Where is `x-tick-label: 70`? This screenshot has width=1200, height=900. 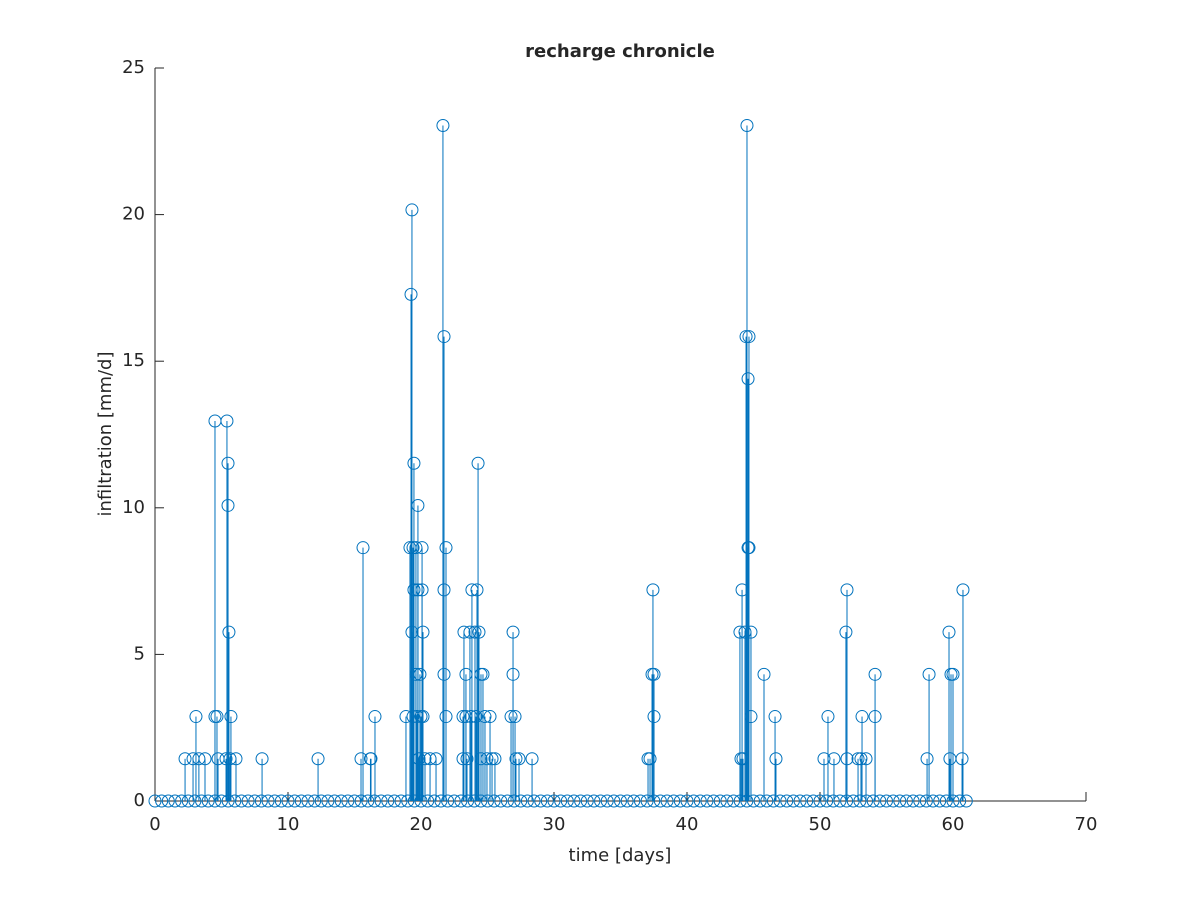 x-tick-label: 70 is located at coordinates (1086, 824).